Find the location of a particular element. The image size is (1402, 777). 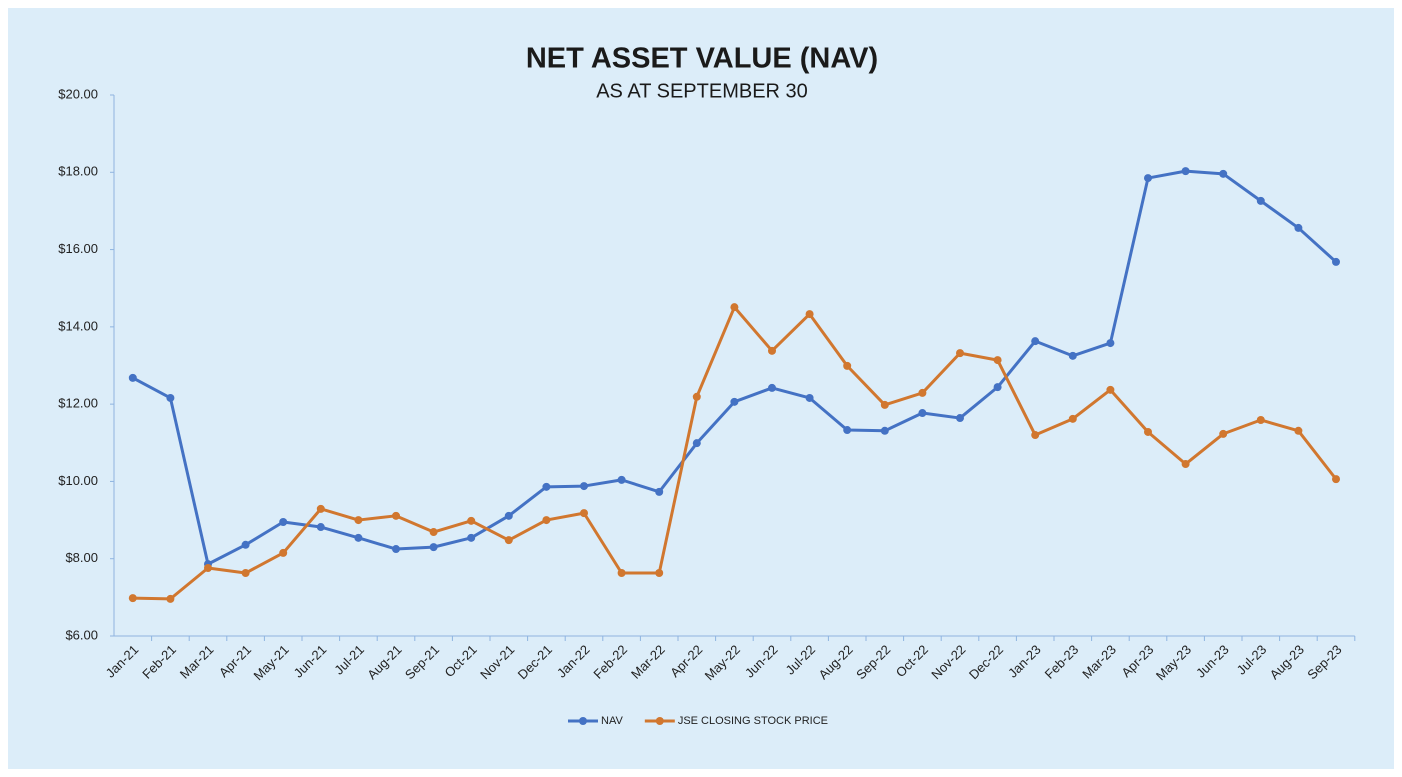

y-tick-label: $20.00 is located at coordinates (78, 93).